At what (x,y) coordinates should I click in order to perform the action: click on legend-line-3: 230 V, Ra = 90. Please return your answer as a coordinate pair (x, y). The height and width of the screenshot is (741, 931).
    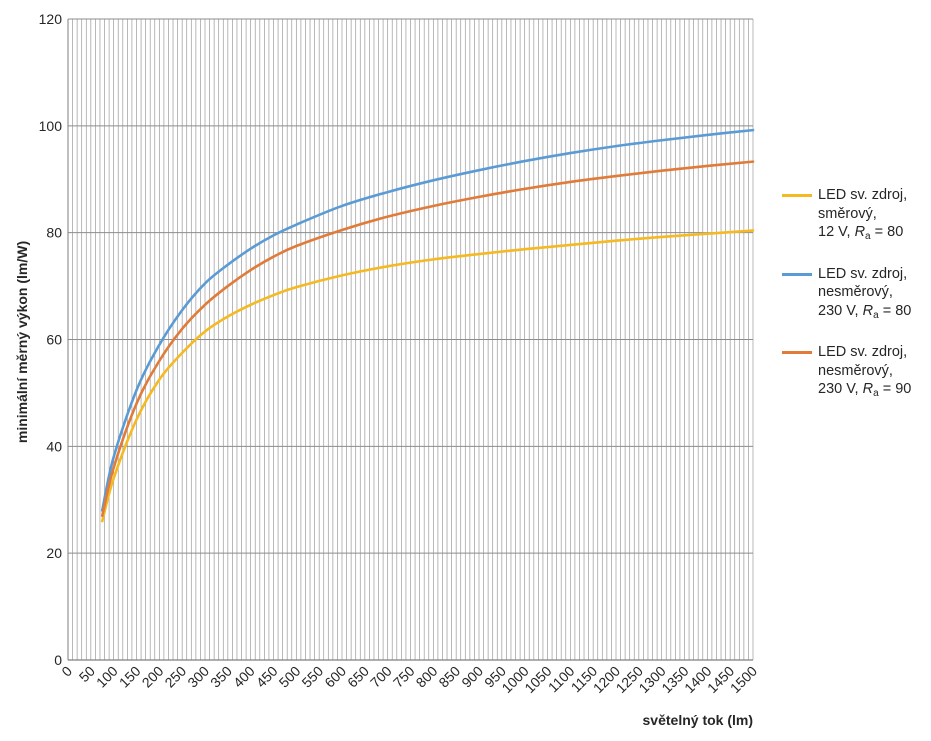
    Looking at the image, I should click on (865, 390).